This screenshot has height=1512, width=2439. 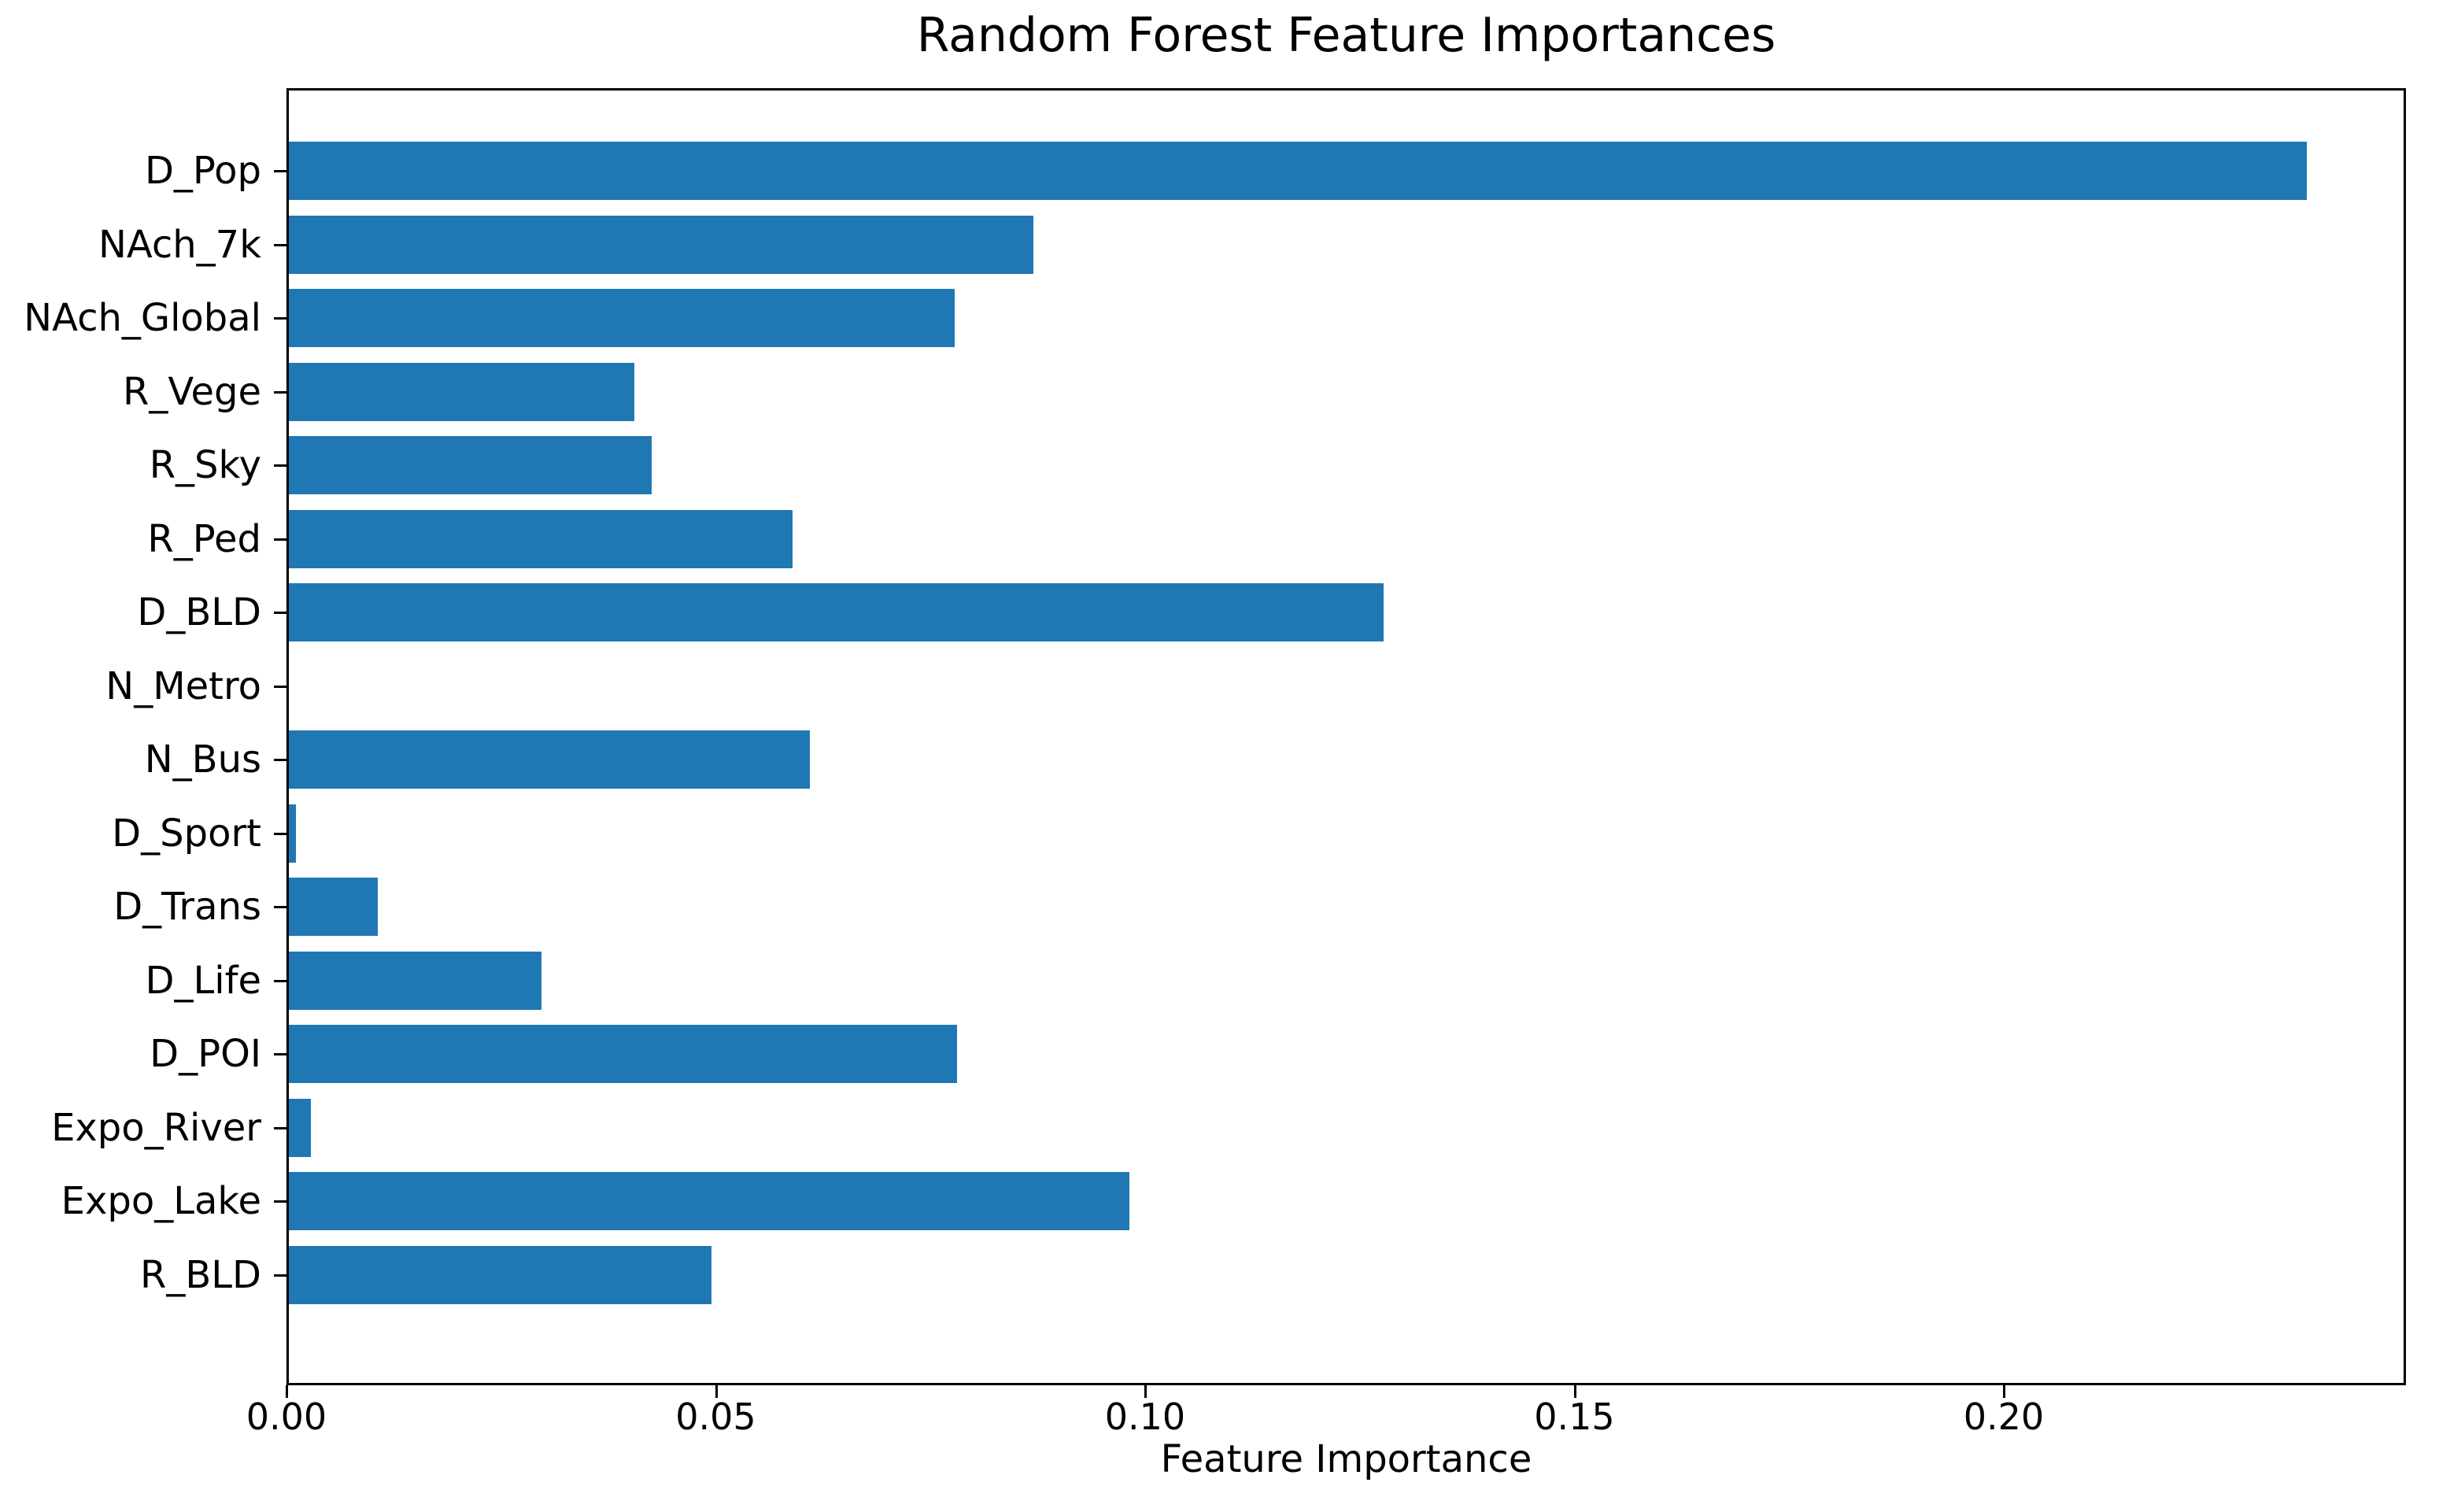 What do you see at coordinates (280, 760) in the screenshot?
I see `y-tick-N_Bus` at bounding box center [280, 760].